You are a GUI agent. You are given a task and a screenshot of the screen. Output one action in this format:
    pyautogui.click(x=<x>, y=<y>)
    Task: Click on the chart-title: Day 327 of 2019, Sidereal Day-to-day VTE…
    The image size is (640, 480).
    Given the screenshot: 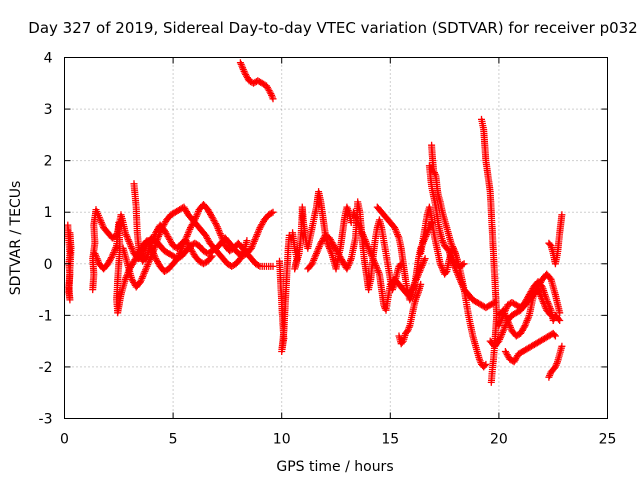 What is the action you would take?
    pyautogui.click(x=332, y=28)
    